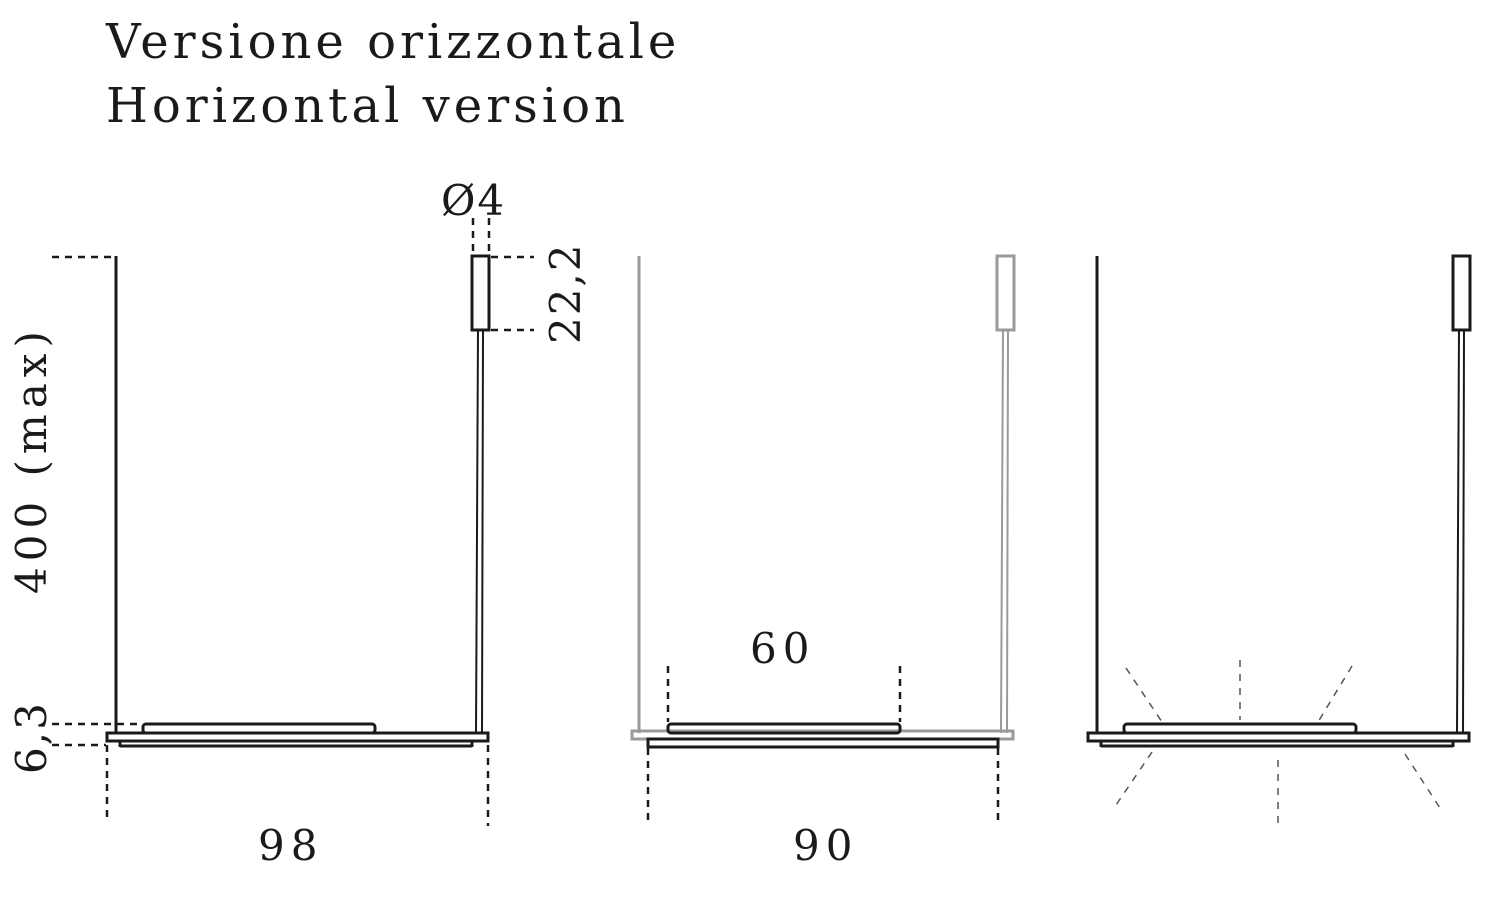 The width and height of the screenshot is (1500, 899). I want to click on right-power-cord, so click(1460, 531).